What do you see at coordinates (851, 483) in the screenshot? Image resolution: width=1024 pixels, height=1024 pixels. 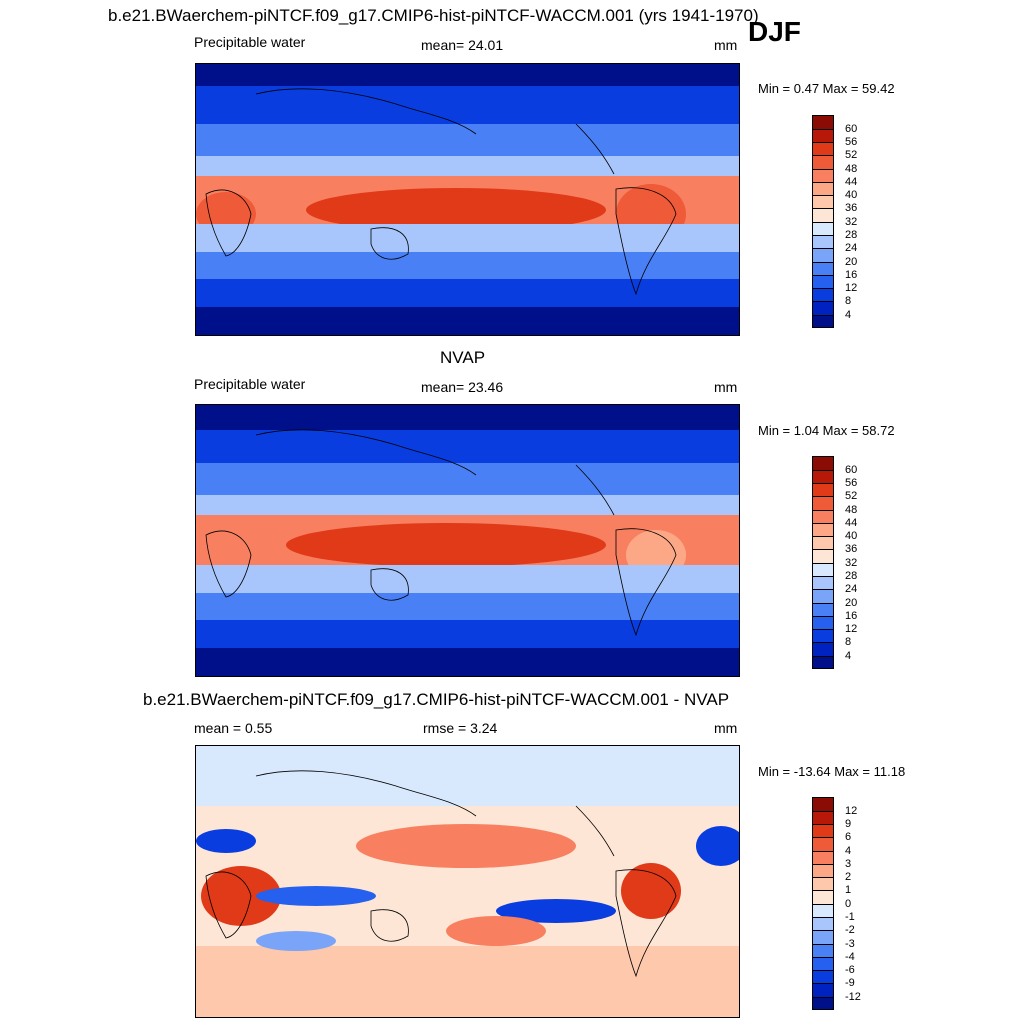 I see `colorbar-label: 56` at bounding box center [851, 483].